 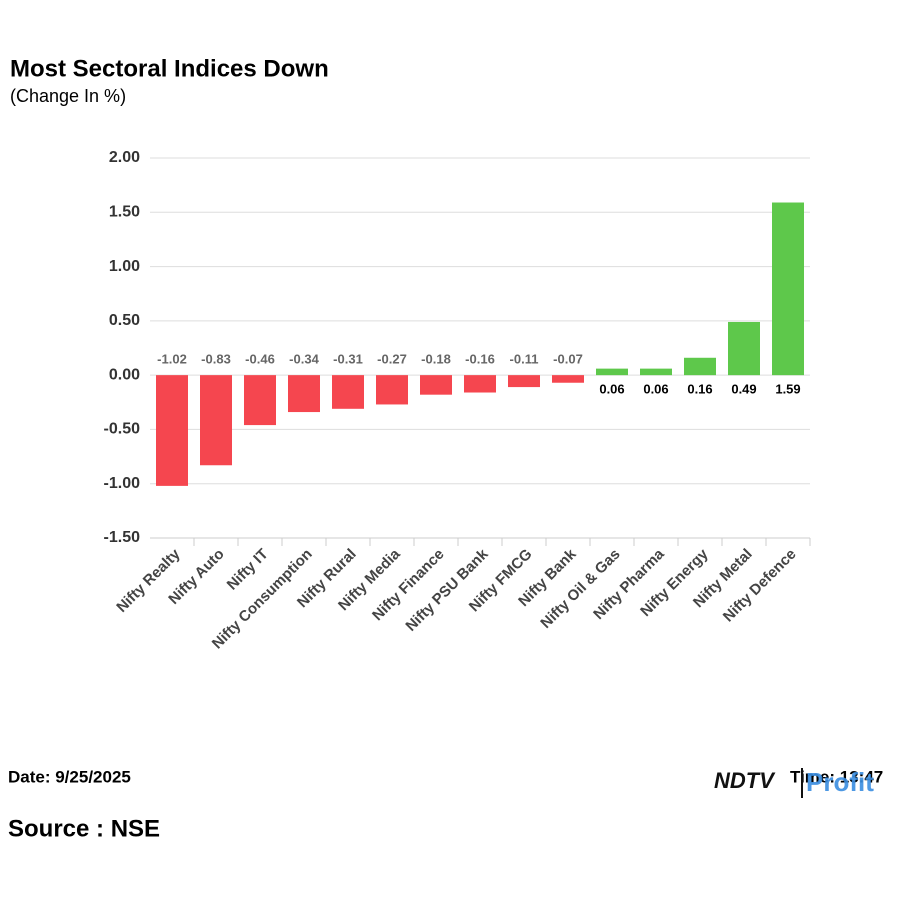 What do you see at coordinates (124, 212) in the screenshot?
I see `y-tick-label: 1.50` at bounding box center [124, 212].